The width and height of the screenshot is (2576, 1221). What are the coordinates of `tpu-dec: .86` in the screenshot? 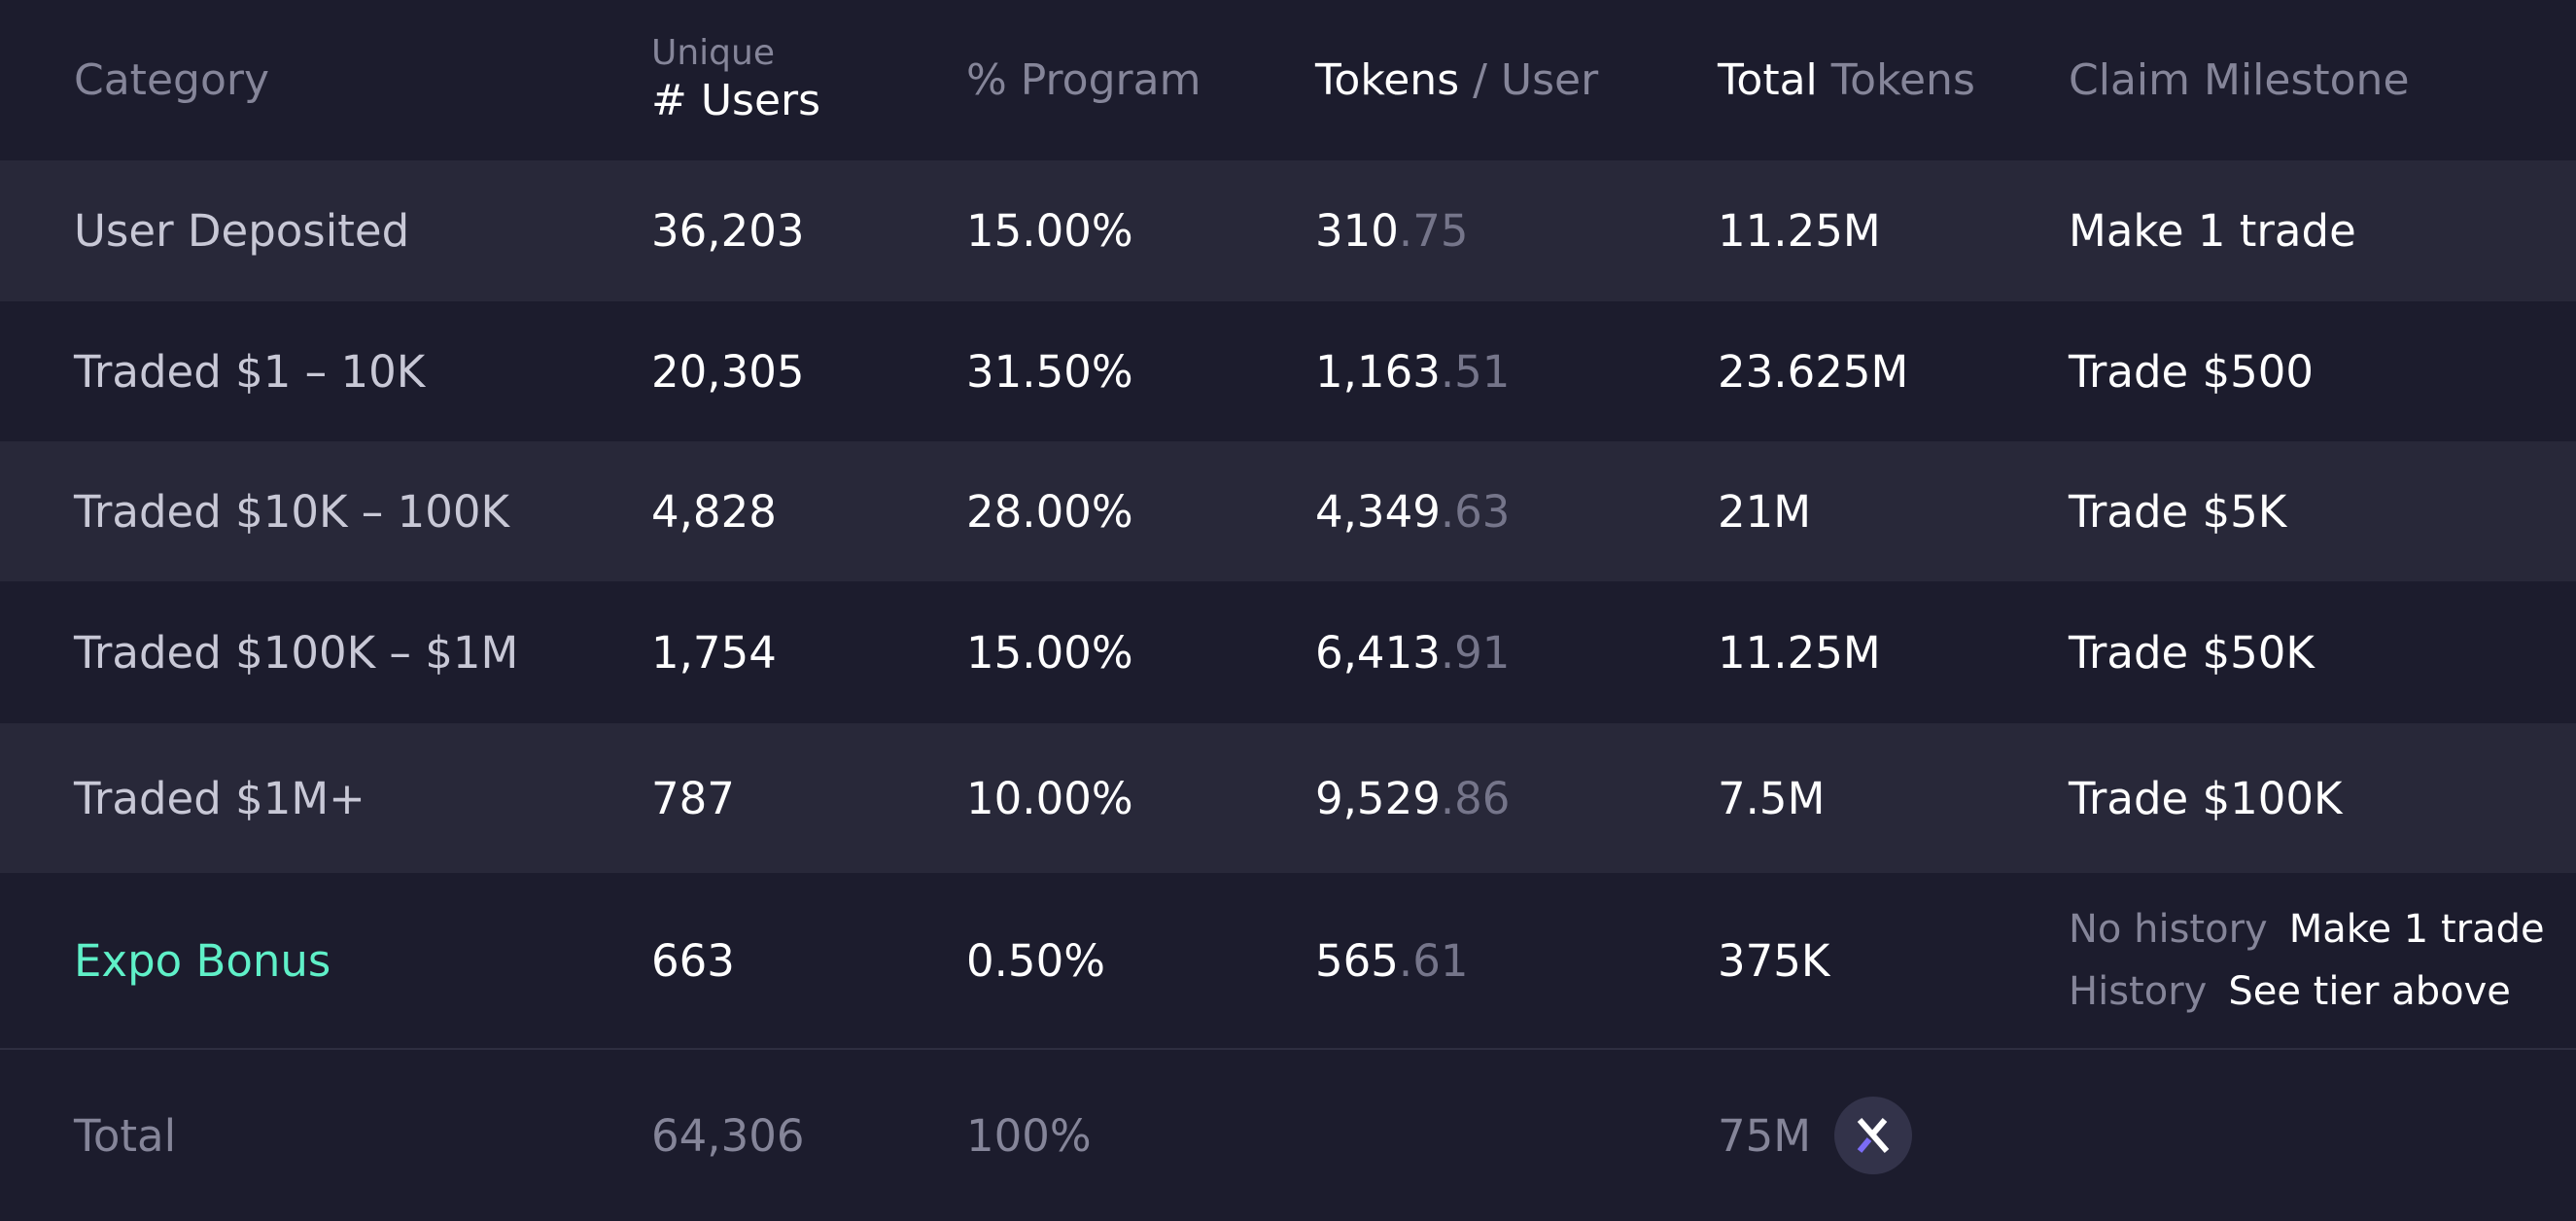 It's located at (1476, 798).